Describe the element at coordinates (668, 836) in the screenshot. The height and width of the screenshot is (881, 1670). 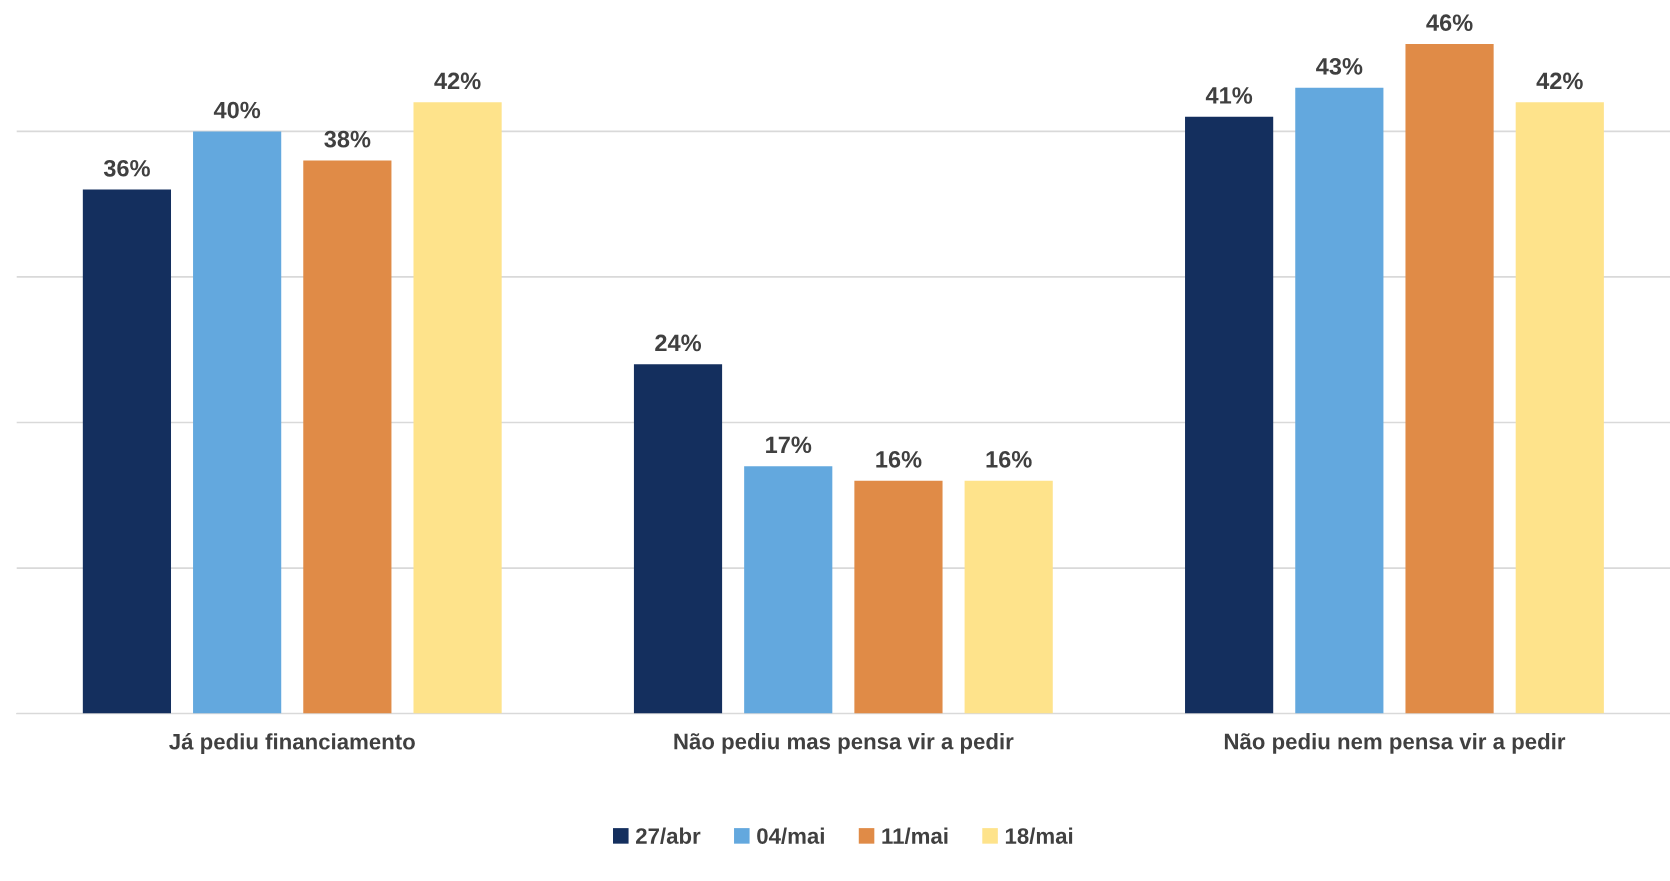
I see `legend-label: 27/abr` at that location.